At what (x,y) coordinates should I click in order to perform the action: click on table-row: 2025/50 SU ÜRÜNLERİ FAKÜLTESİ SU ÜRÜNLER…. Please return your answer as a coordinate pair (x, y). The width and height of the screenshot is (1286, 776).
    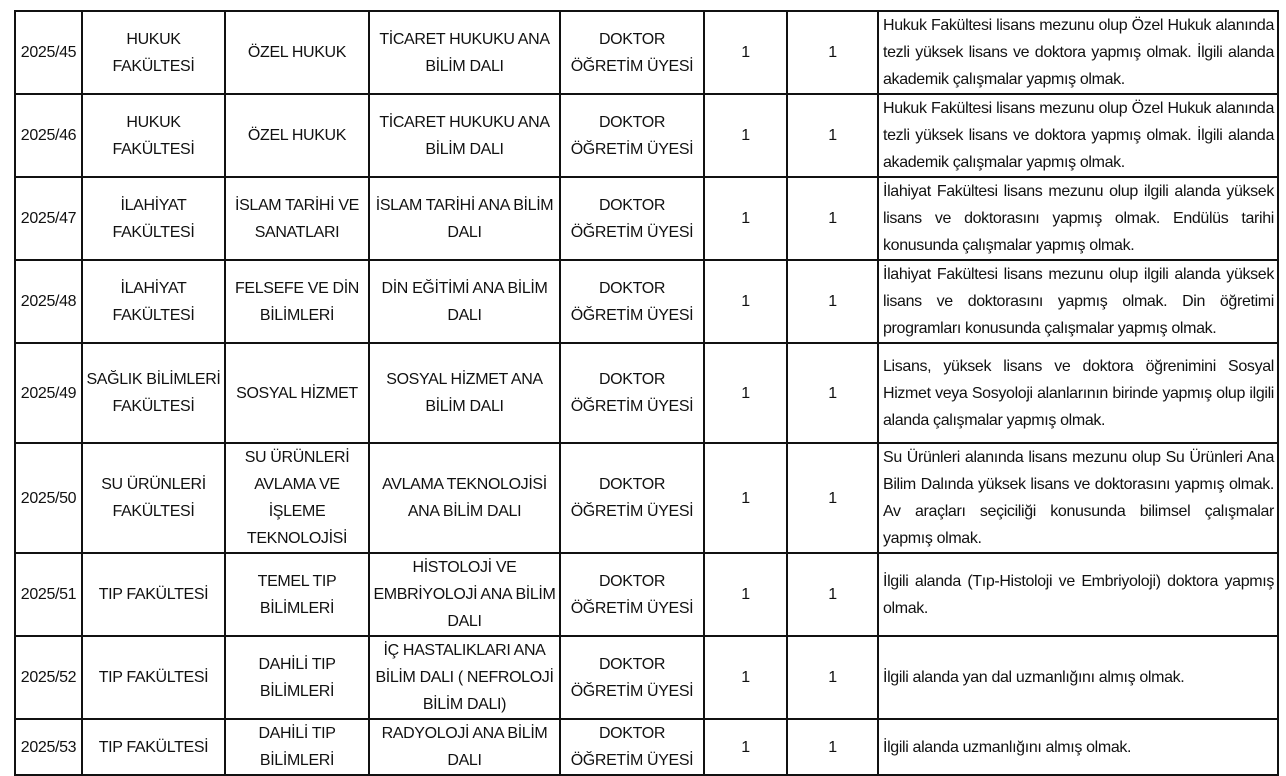
    Looking at the image, I should click on (646, 498).